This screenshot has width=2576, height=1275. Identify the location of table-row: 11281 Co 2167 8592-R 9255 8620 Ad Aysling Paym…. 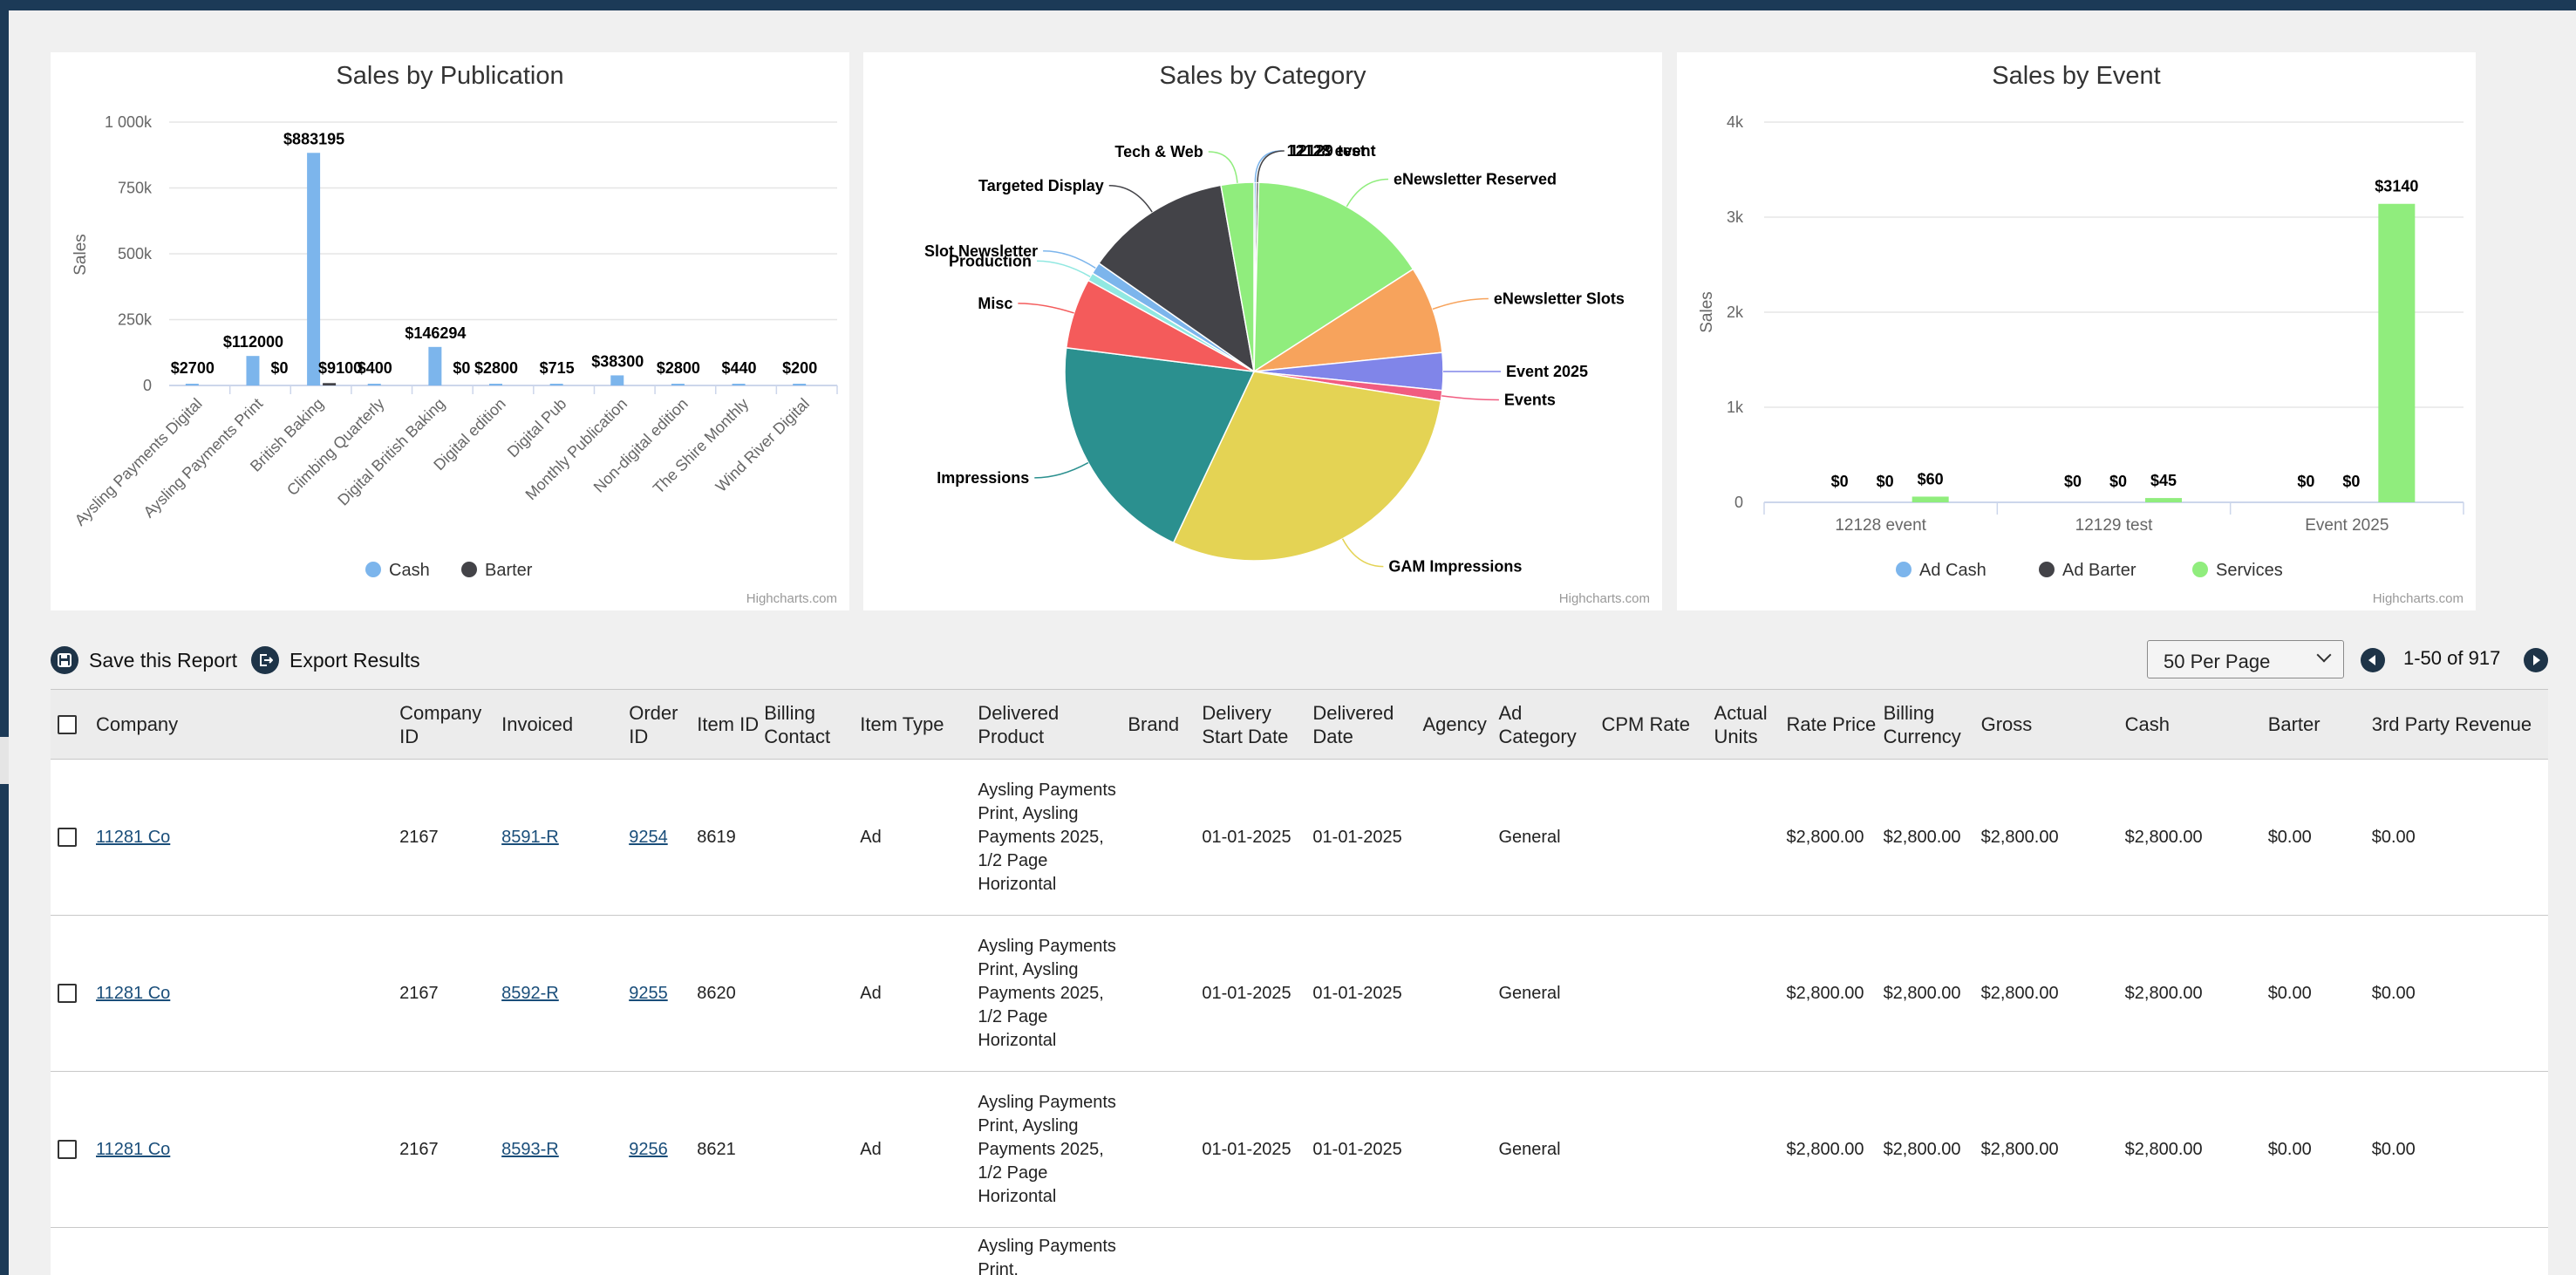
(1300, 993).